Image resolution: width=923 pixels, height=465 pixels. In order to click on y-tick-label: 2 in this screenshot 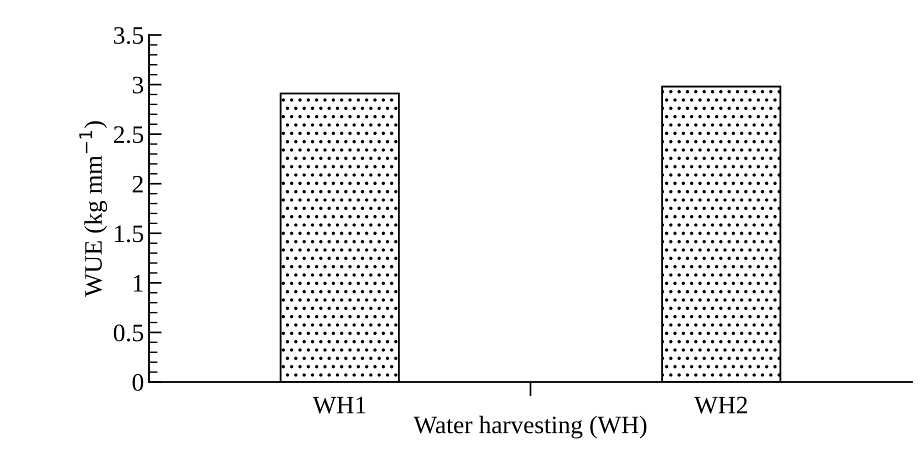, I will do `click(137, 184)`.